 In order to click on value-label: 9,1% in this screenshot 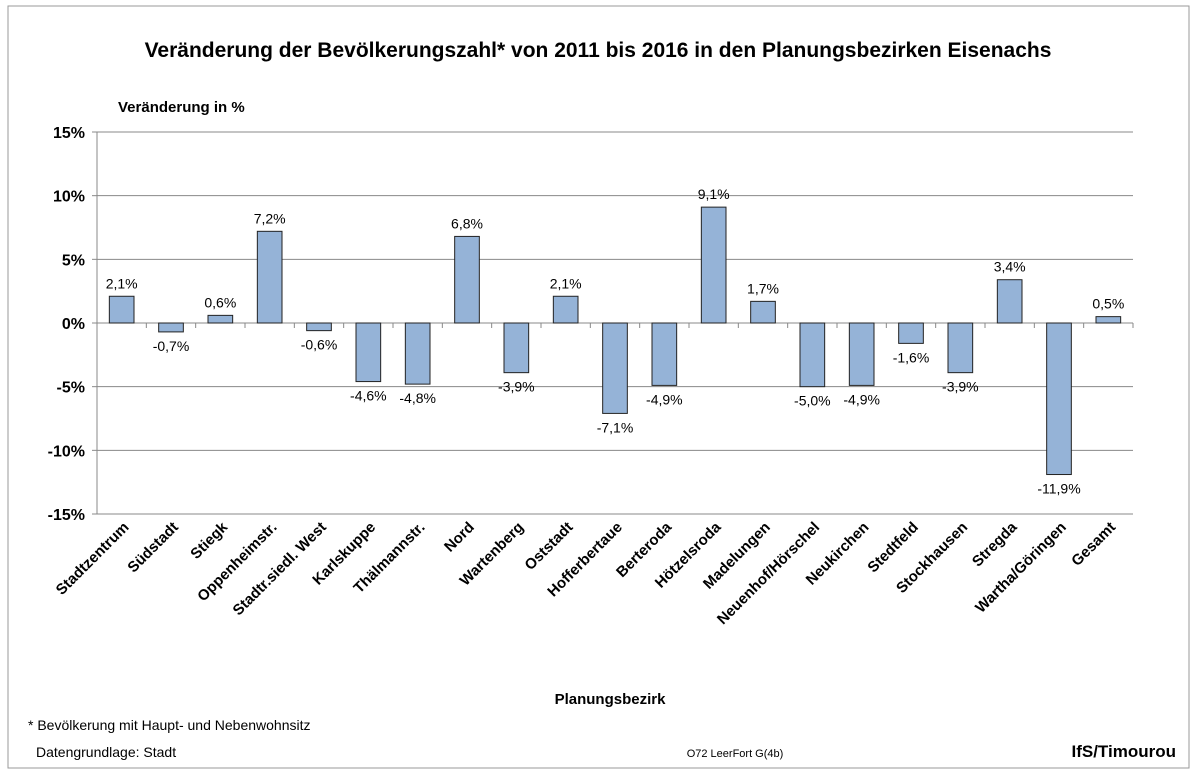, I will do `click(714, 194)`.